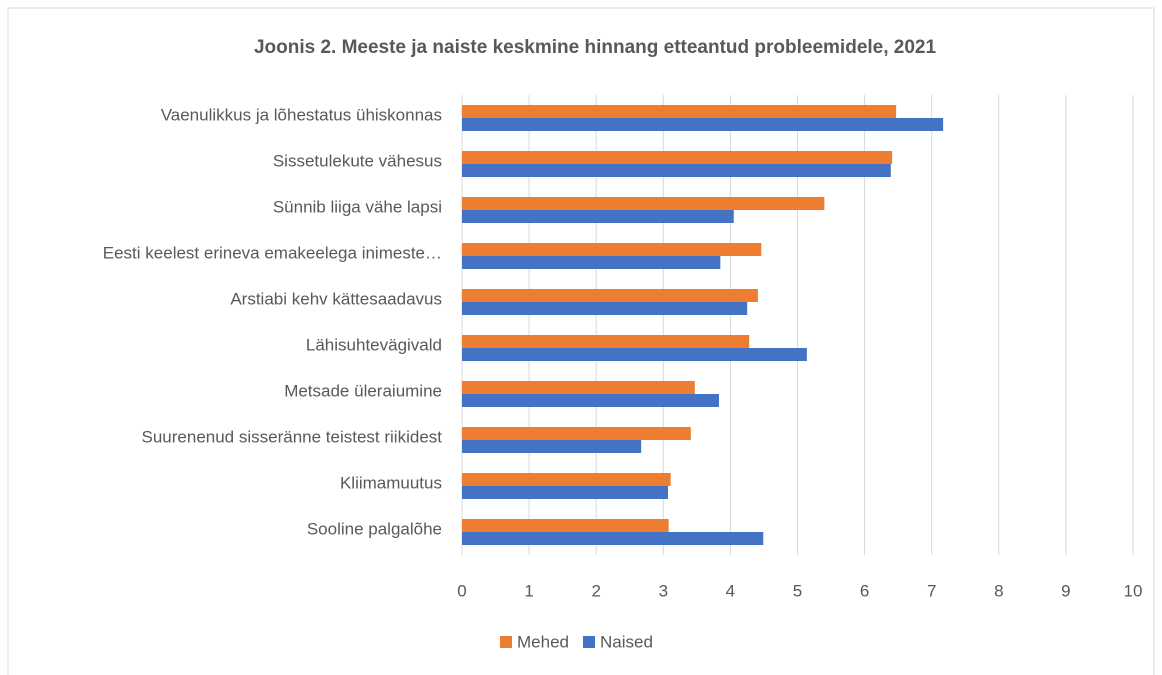 The image size is (1162, 675). I want to click on y-tick-label: Arstiabi kehv kättesaadavus, so click(336, 298).